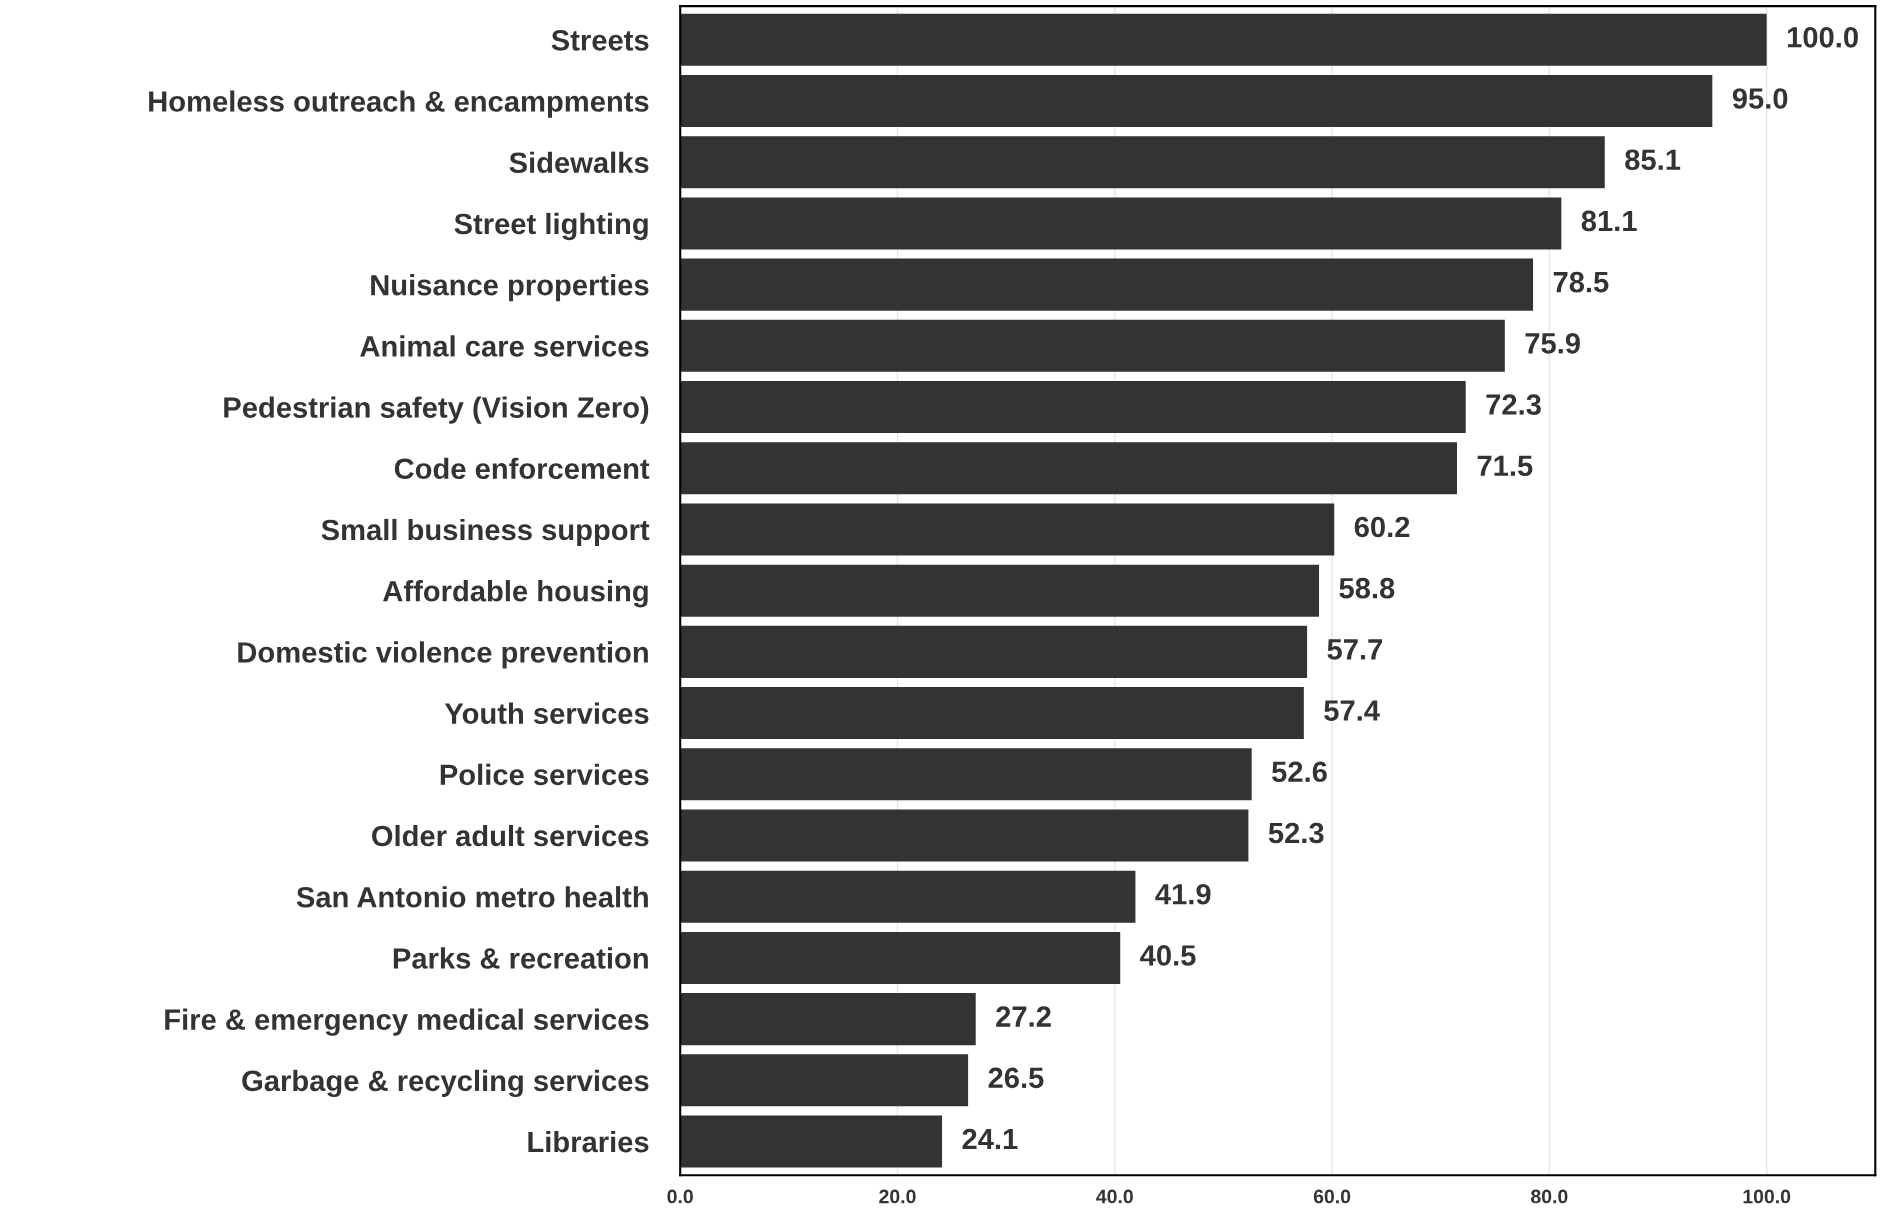 The image size is (1900, 1228). I want to click on data-label: 100.0, so click(1822, 37).